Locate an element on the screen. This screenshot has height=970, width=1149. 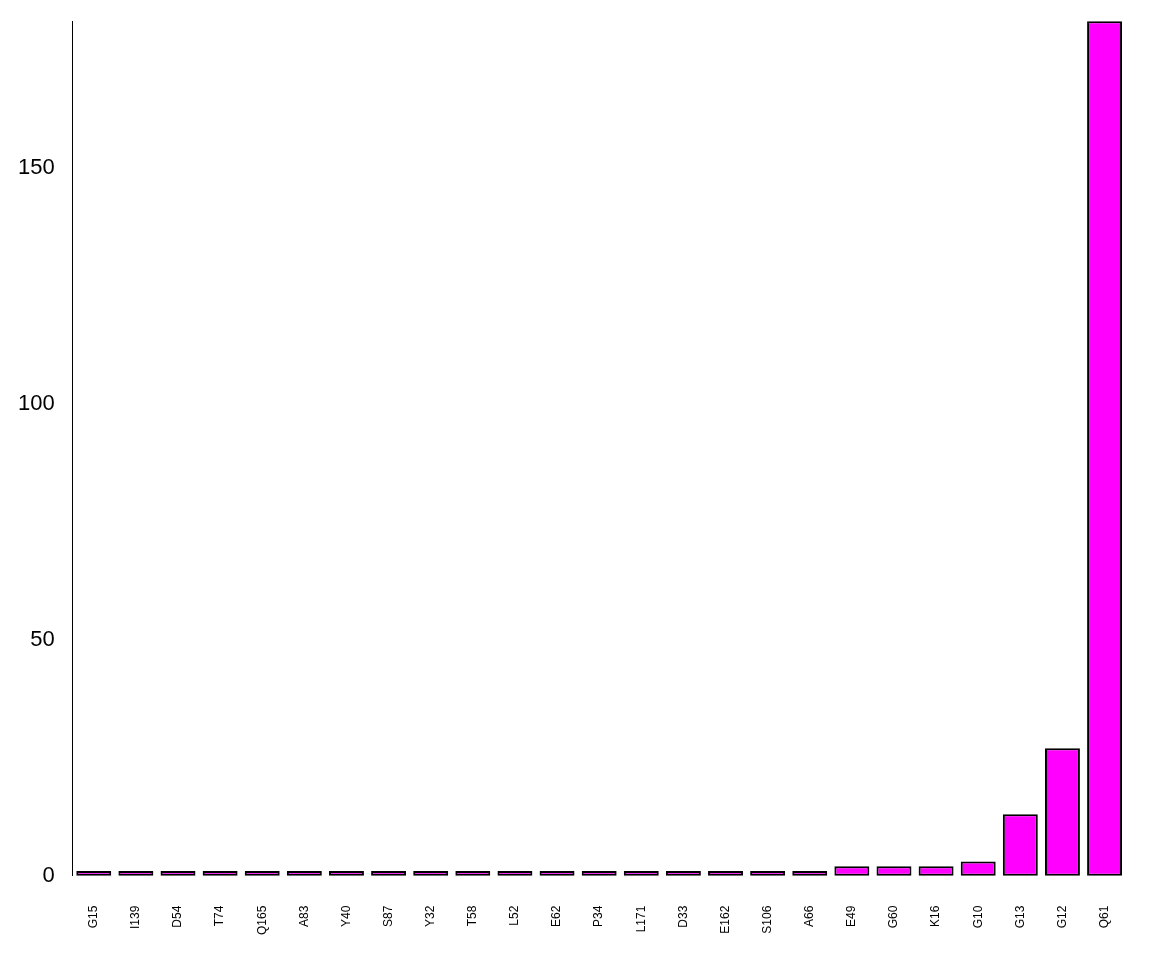
y-tick-label: 150 is located at coordinates (36, 166).